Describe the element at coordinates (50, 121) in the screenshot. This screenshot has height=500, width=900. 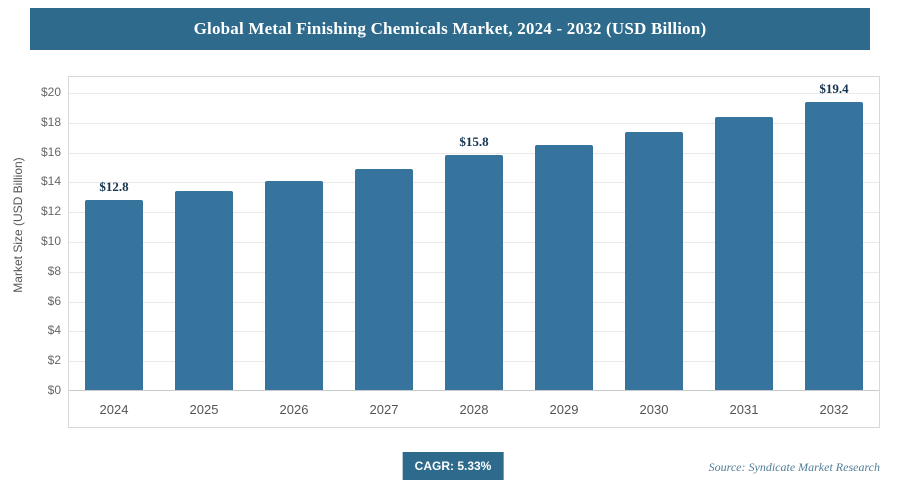
I see `y-tick-label: $18` at that location.